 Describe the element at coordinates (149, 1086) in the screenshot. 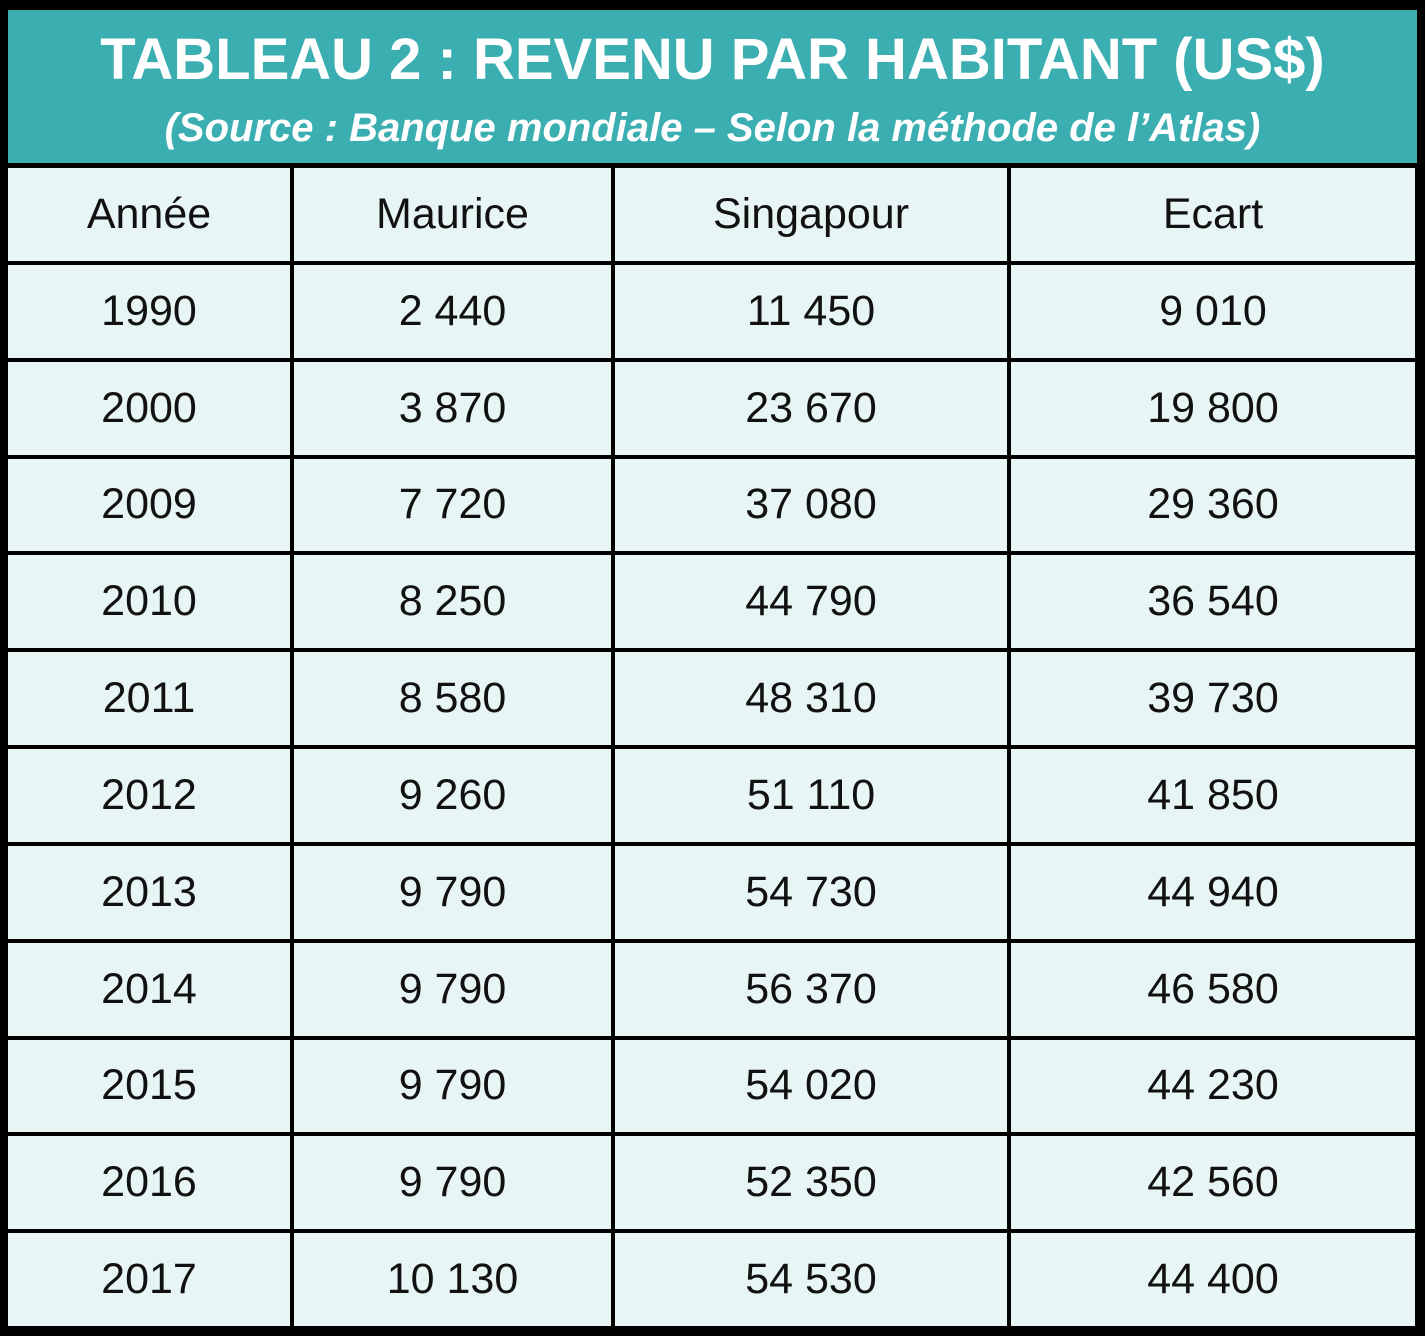

I see `table-cell-year: 2015` at that location.